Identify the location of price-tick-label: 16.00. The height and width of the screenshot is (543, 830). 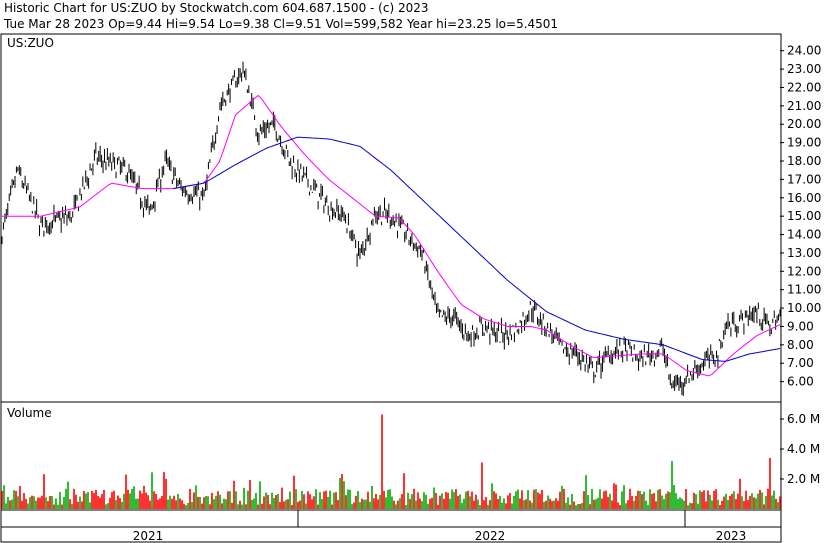
(804, 198).